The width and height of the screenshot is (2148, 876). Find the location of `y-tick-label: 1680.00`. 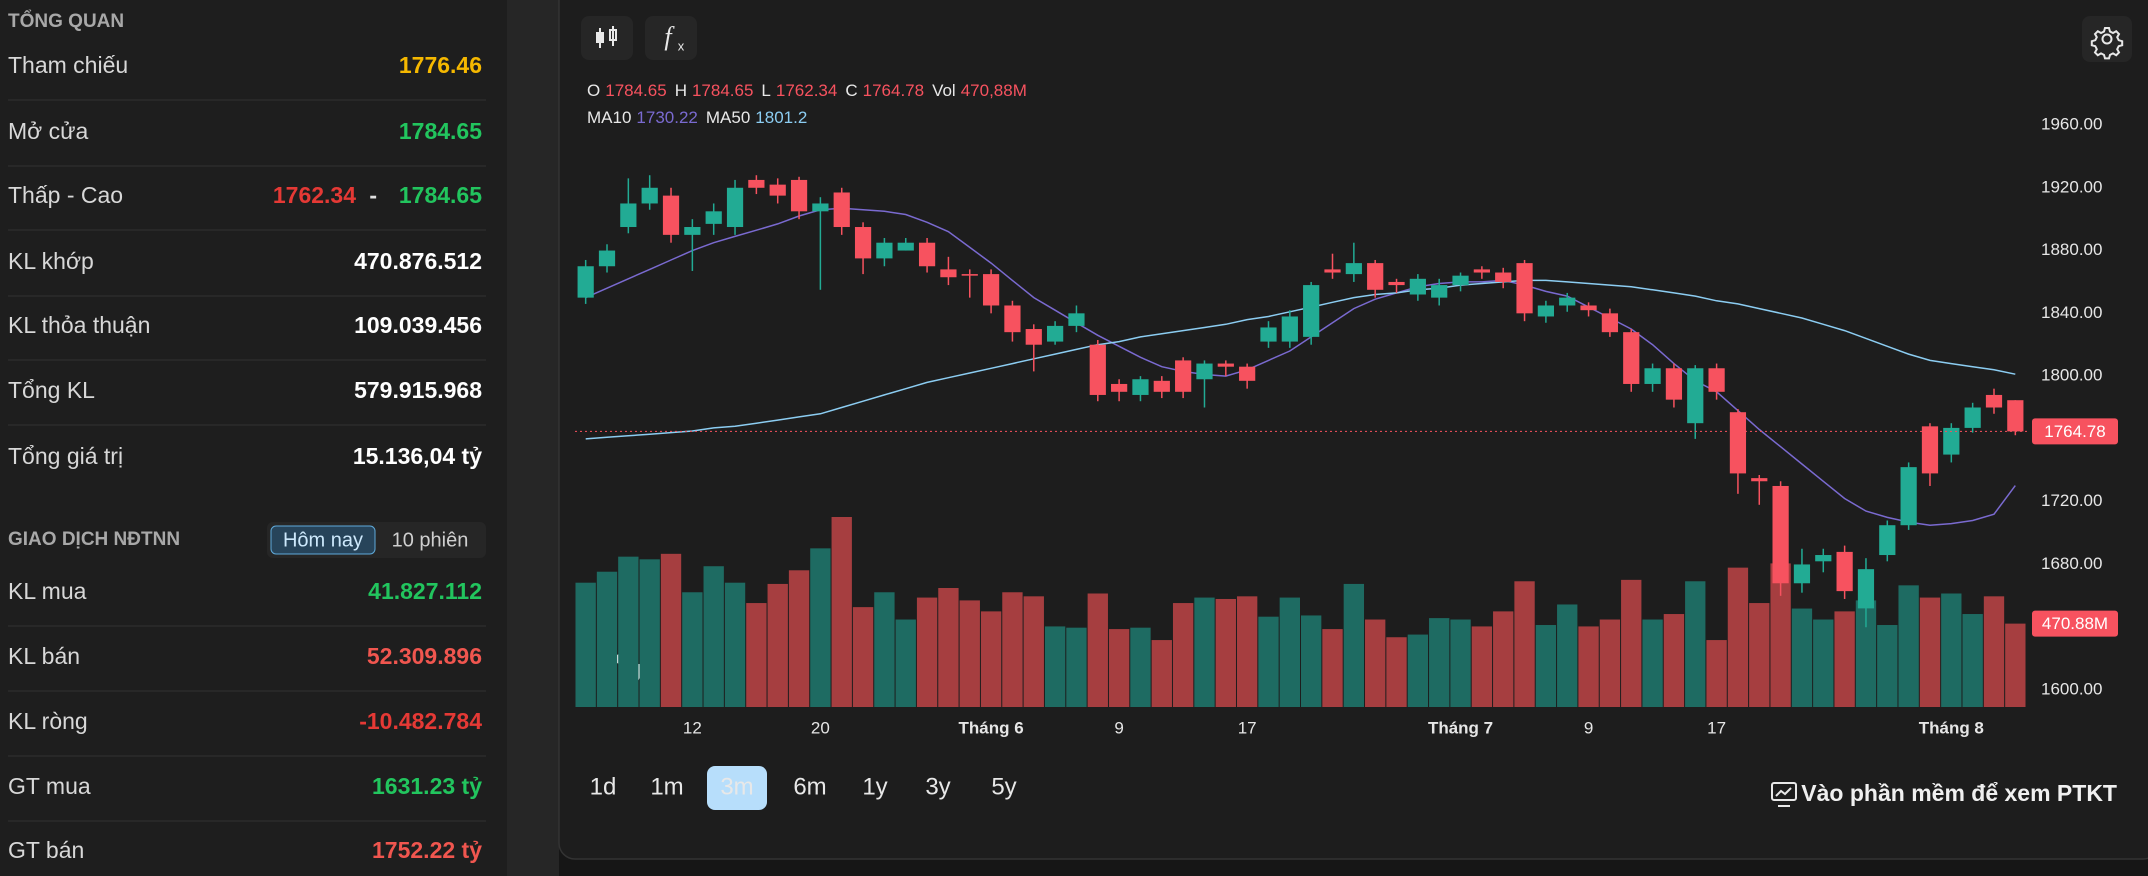

y-tick-label: 1680.00 is located at coordinates (2071, 563).